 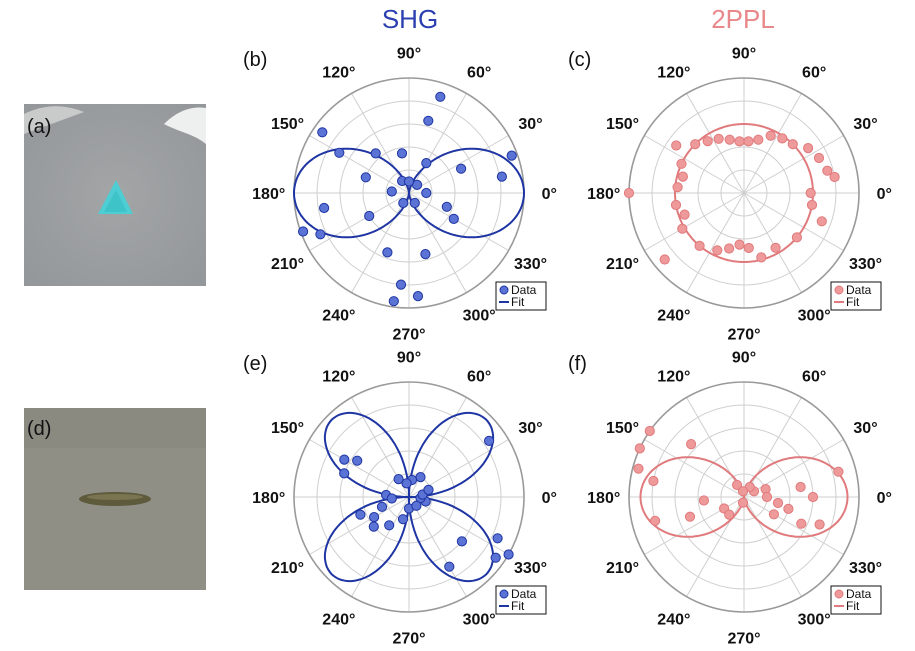 I want to click on legend-fit-label: Fit, so click(x=518, y=302).